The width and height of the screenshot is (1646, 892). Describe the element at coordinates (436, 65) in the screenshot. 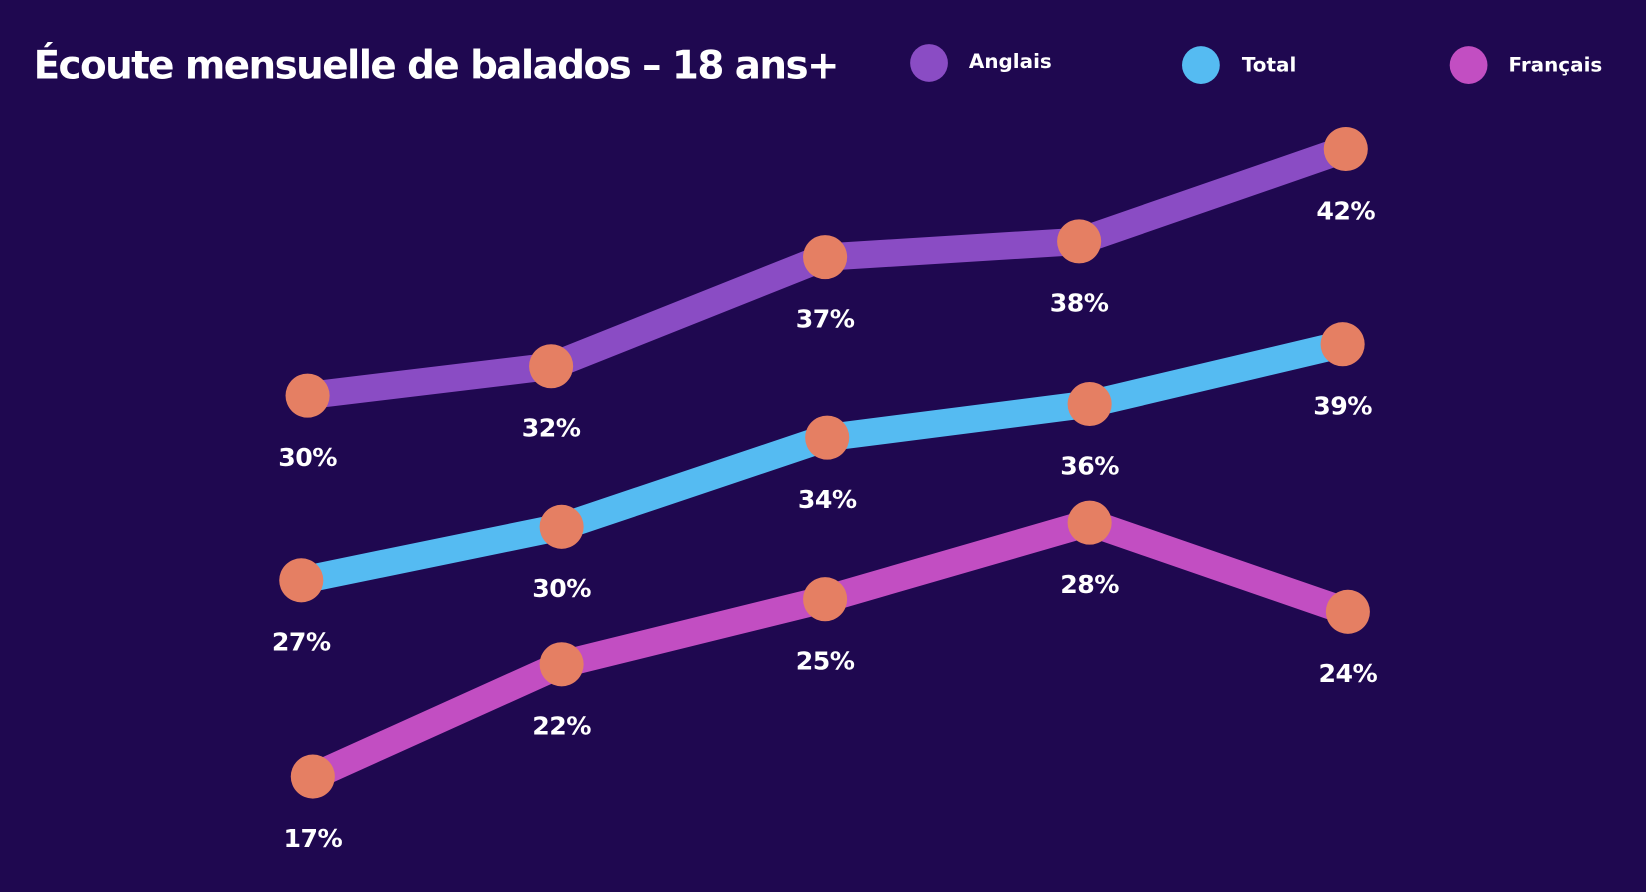

I see `chart-title: Écoute mensuelle de balados – 18 ans+` at that location.